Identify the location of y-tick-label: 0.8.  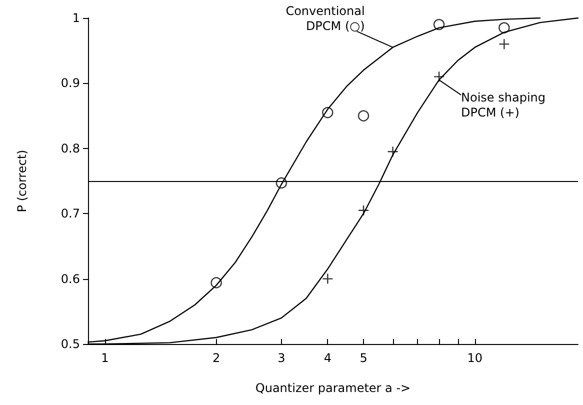
(70, 148).